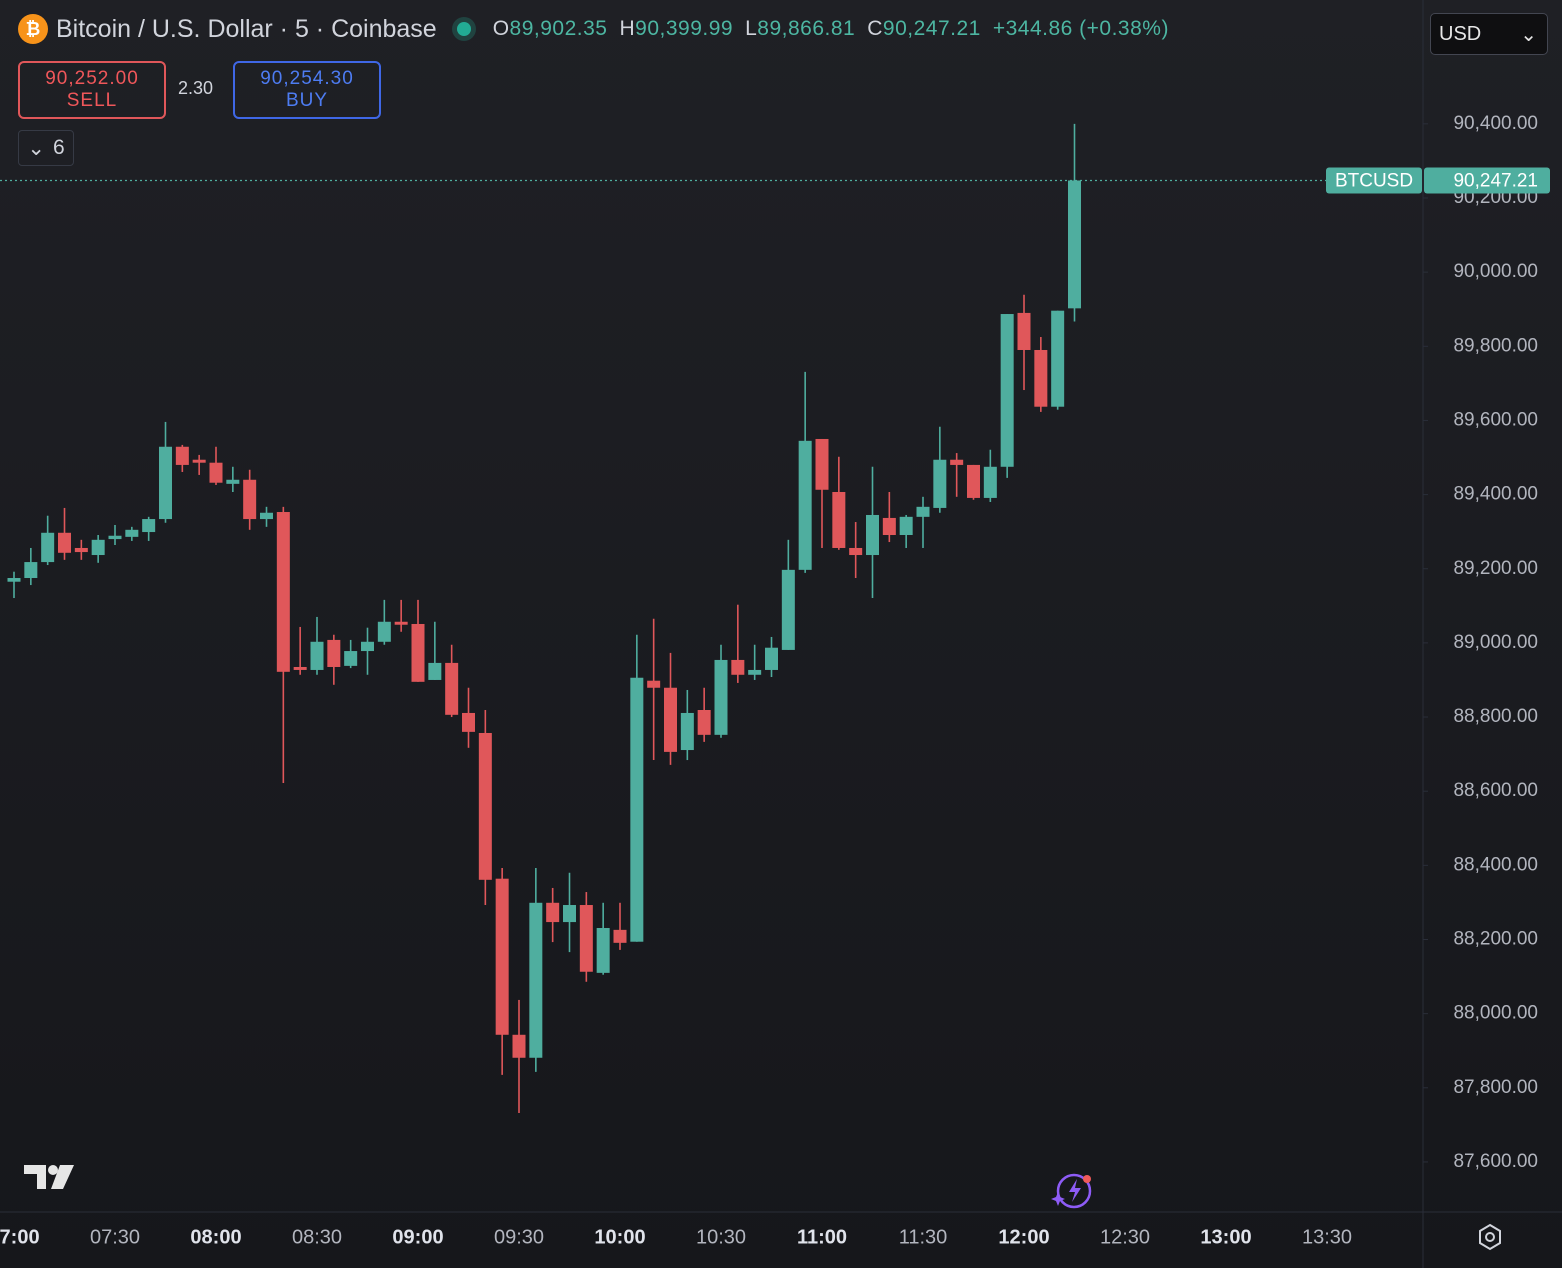 Image resolution: width=1562 pixels, height=1268 pixels. I want to click on symbol-tag-label: BTCUSD, so click(1374, 180).